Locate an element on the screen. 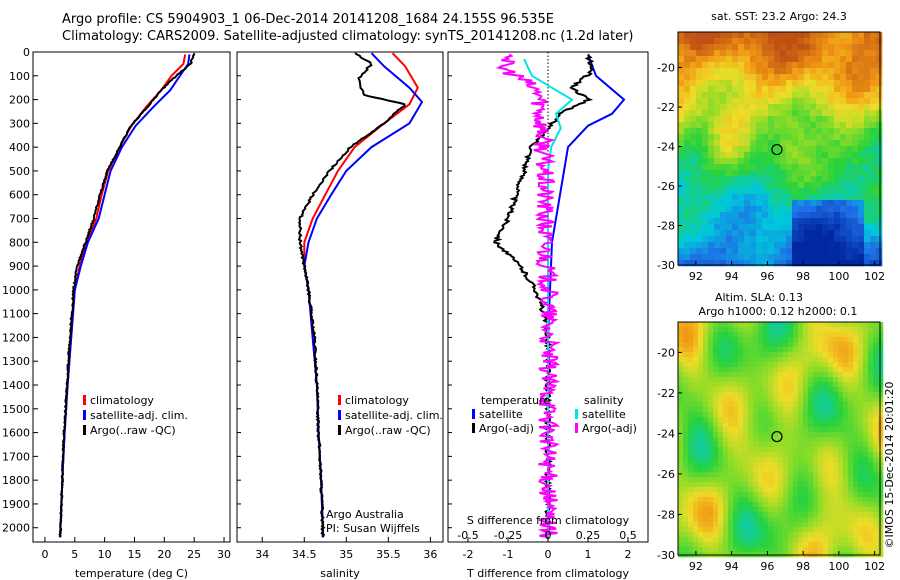  heatmap-cells is located at coordinates (780, 149).